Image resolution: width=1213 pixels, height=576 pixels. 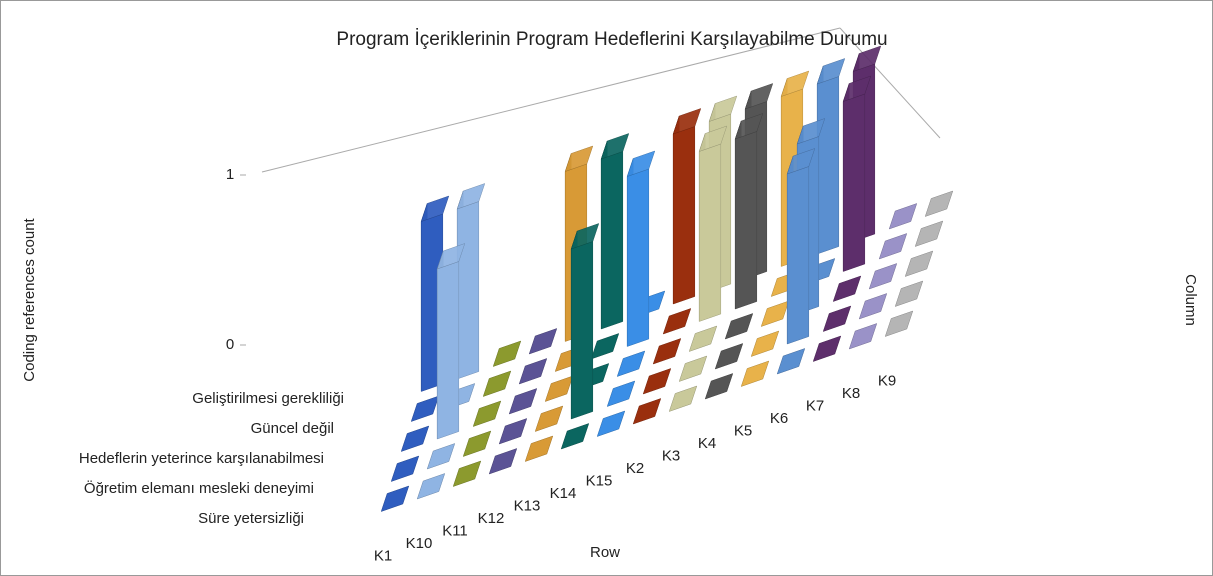 What do you see at coordinates (268, 398) in the screenshot?
I see `row-label: Geliştirilmesi gerekliliği` at bounding box center [268, 398].